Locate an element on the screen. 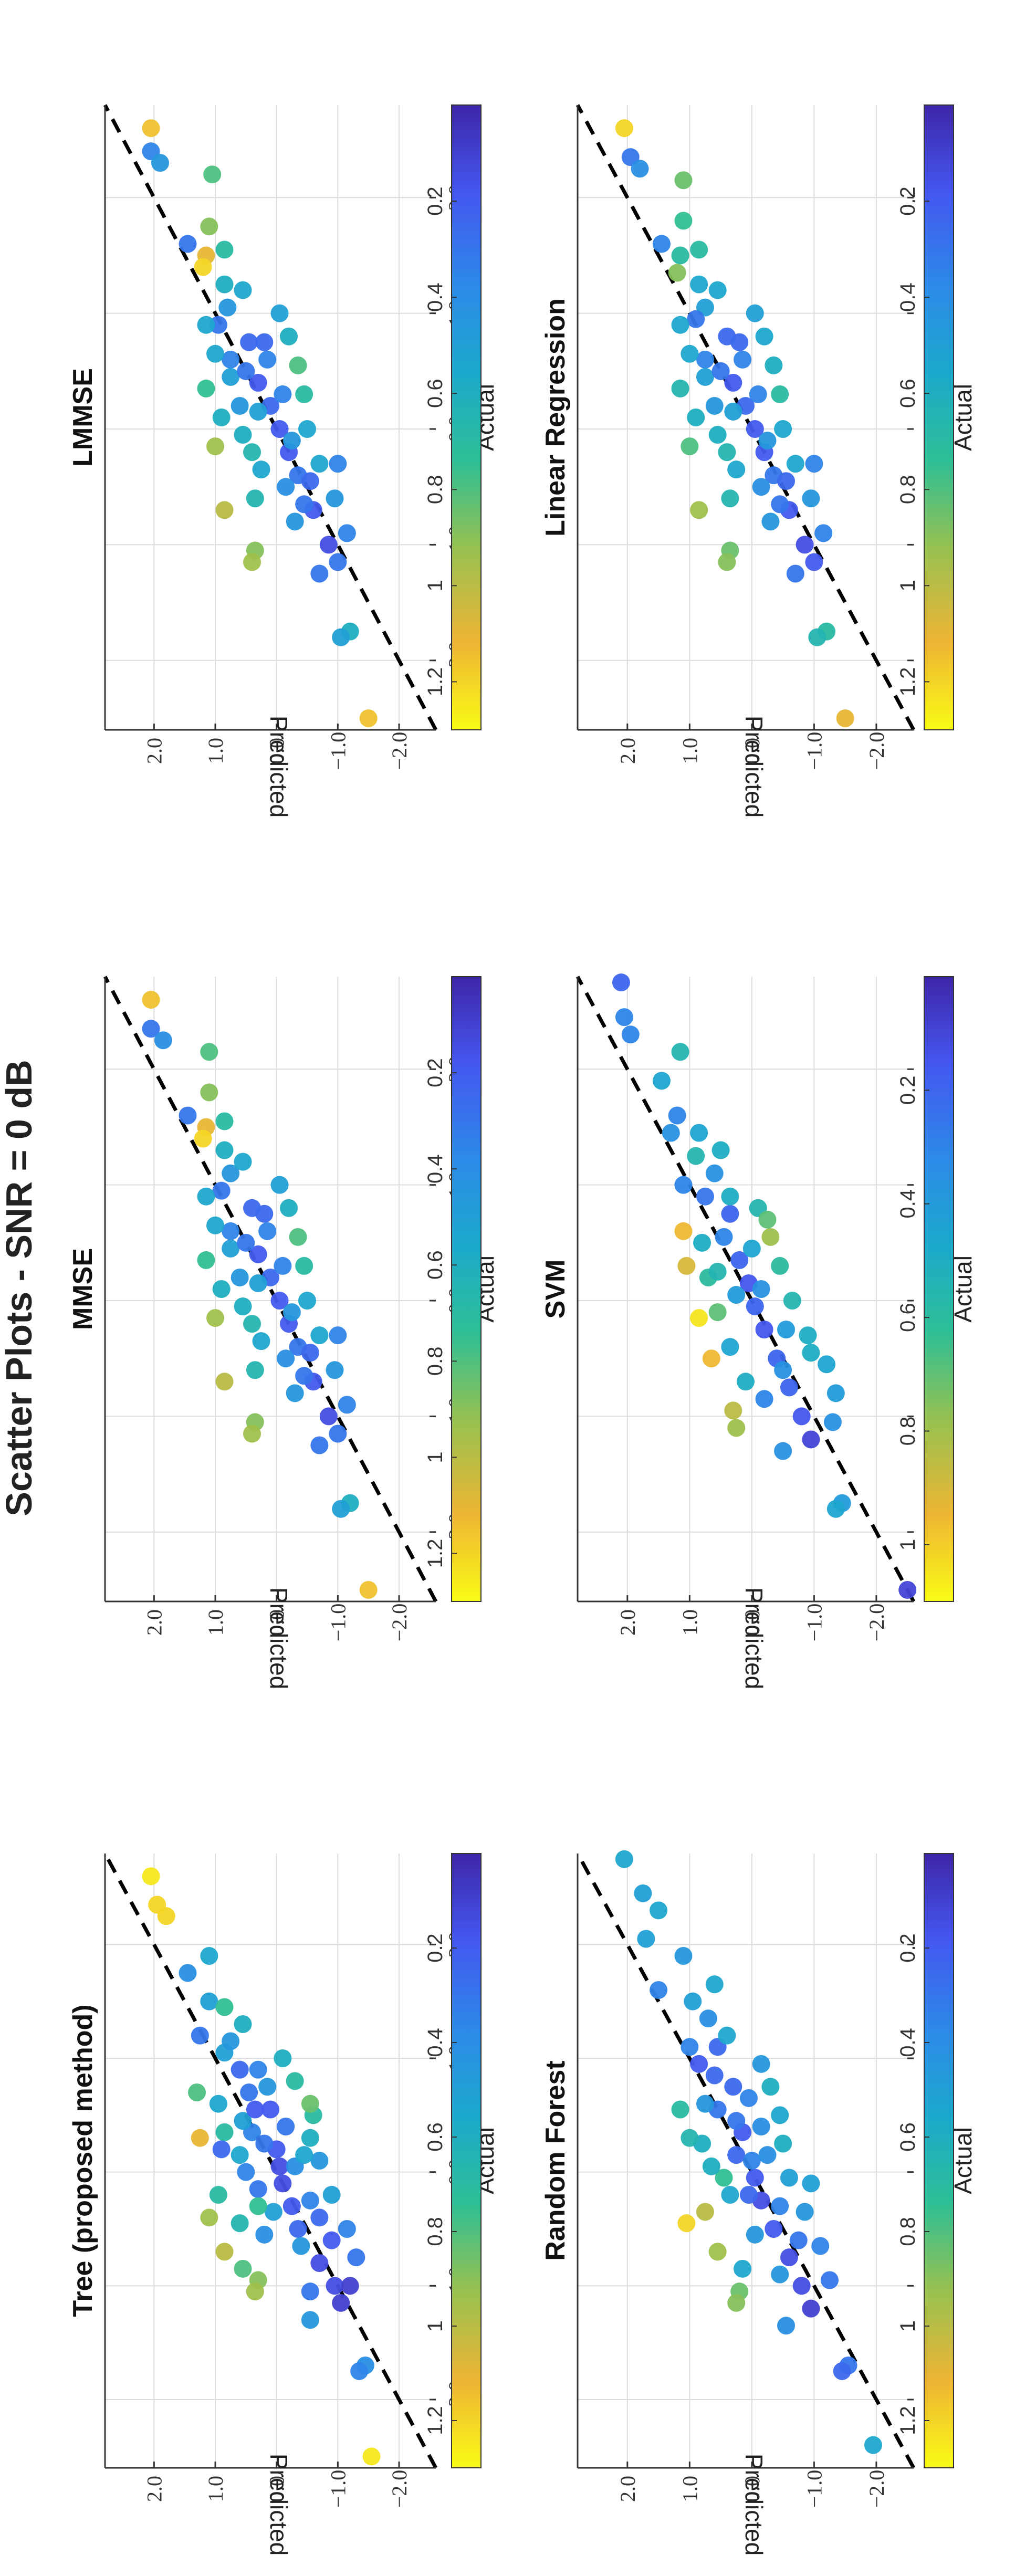 The height and width of the screenshot is (2576, 1015). y-tick-label: 1.0 is located at coordinates (216, 2489).